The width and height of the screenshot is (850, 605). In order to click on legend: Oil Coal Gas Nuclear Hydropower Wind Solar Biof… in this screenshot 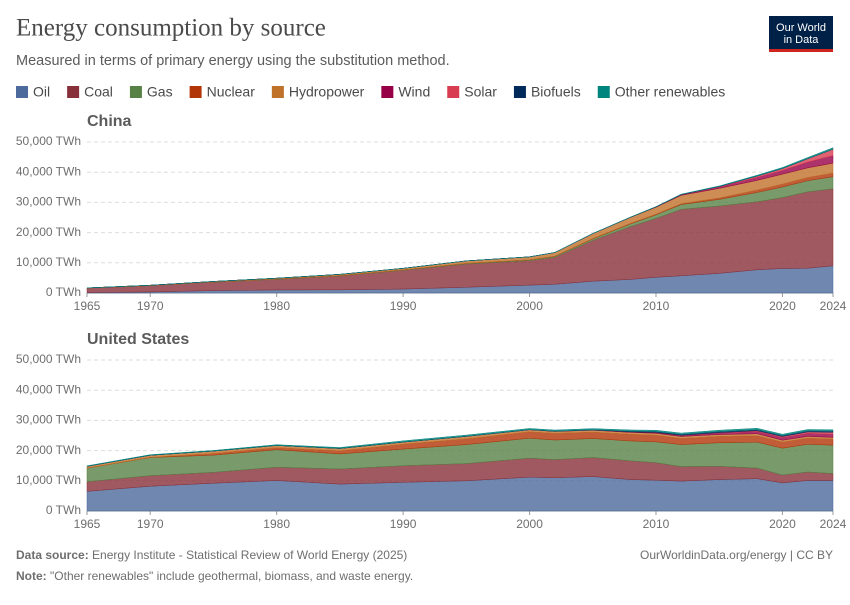, I will do `click(370, 92)`.